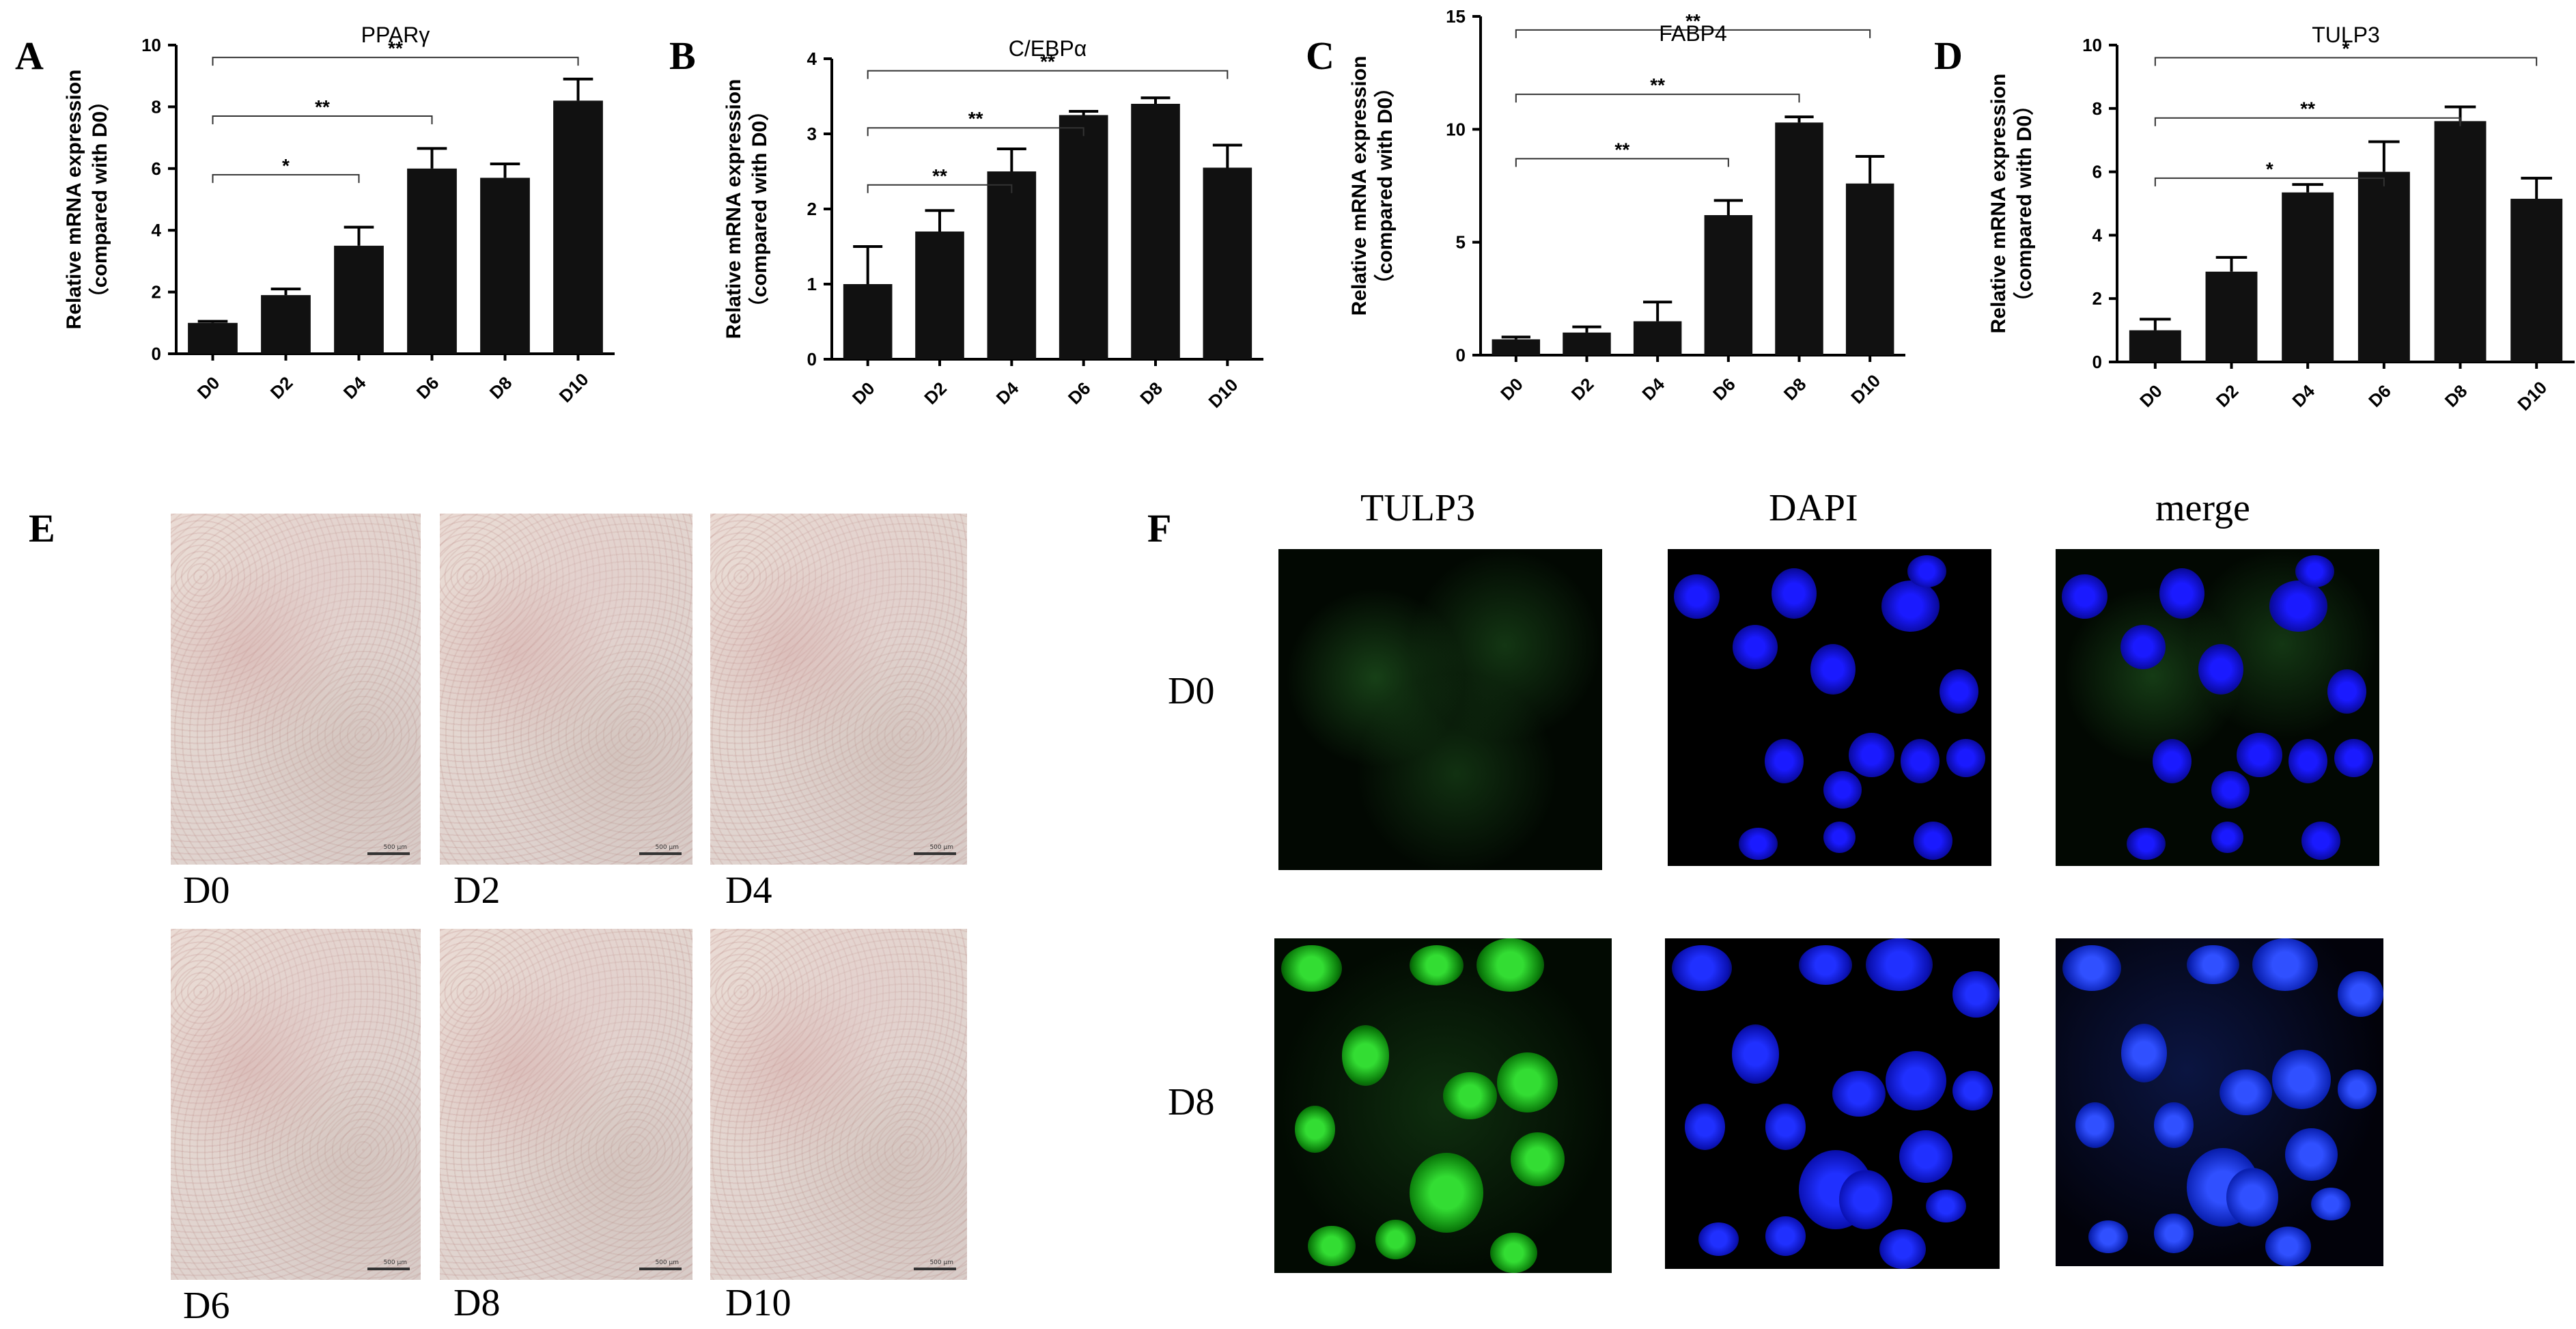 This screenshot has width=2576, height=1329. What do you see at coordinates (574, 387) in the screenshot?
I see `chart-1-x-tick-label: D10` at bounding box center [574, 387].